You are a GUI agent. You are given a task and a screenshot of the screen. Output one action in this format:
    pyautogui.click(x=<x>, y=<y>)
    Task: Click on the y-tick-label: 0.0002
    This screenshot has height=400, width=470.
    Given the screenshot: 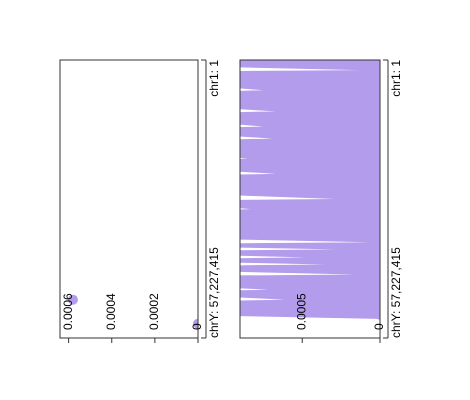 What is the action you would take?
    pyautogui.click(x=154, y=311)
    